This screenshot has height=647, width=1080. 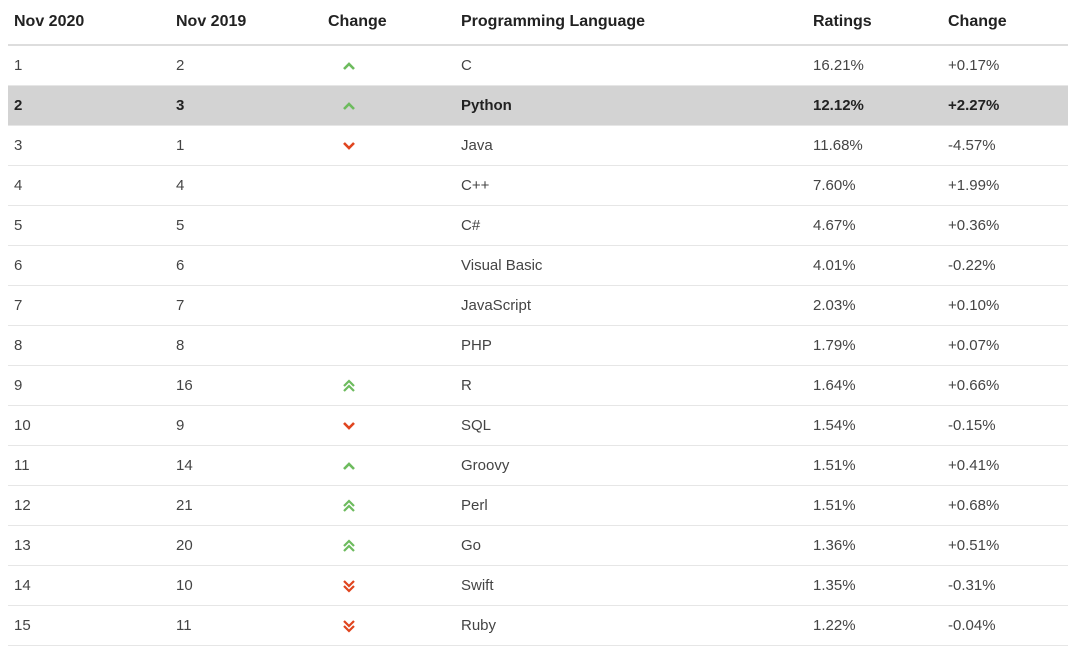 I want to click on table-row: 5 5 C# 4.67% +0.36%, so click(x=538, y=225).